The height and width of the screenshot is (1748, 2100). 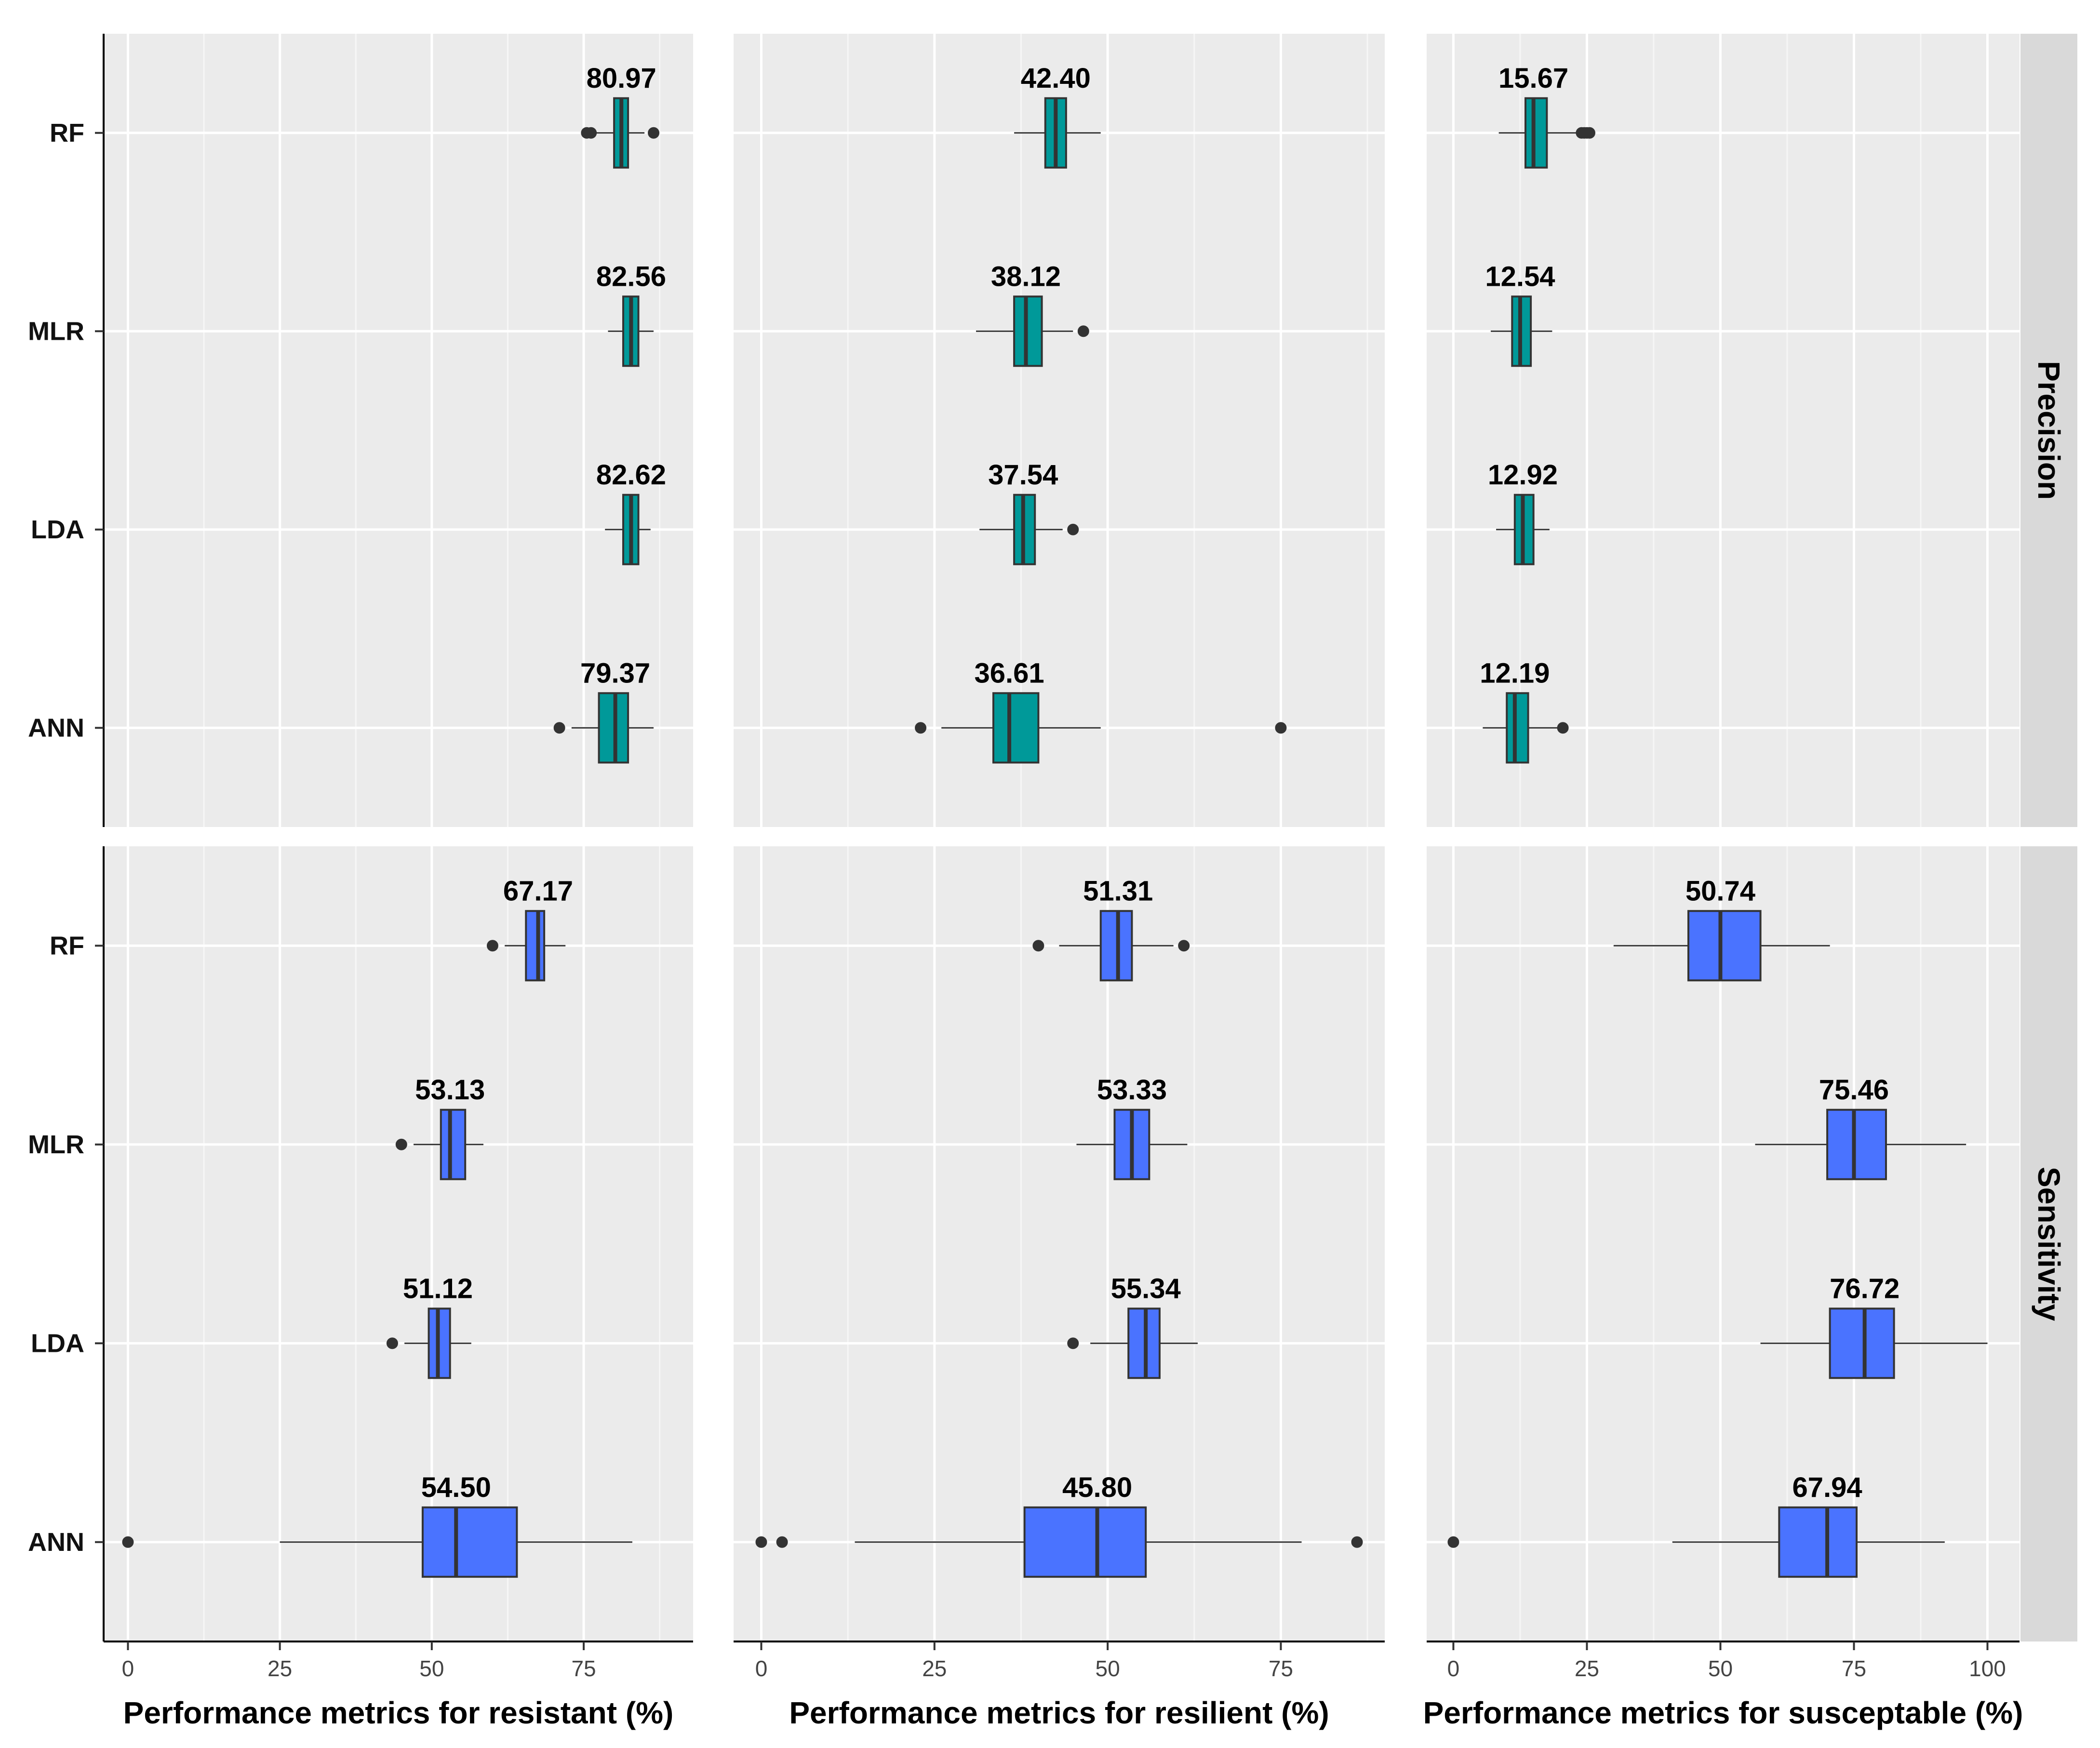 I want to click on data-label-rf: 67.17, so click(x=538, y=891).